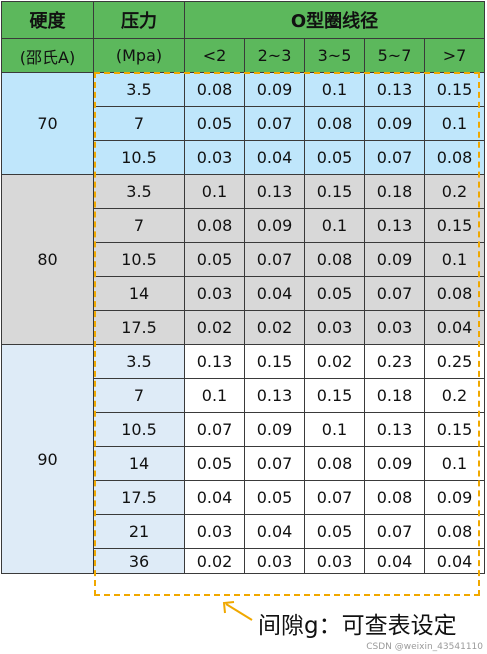 The height and width of the screenshot is (654, 487). I want to click on pressure-cell: 21, so click(139, 531).